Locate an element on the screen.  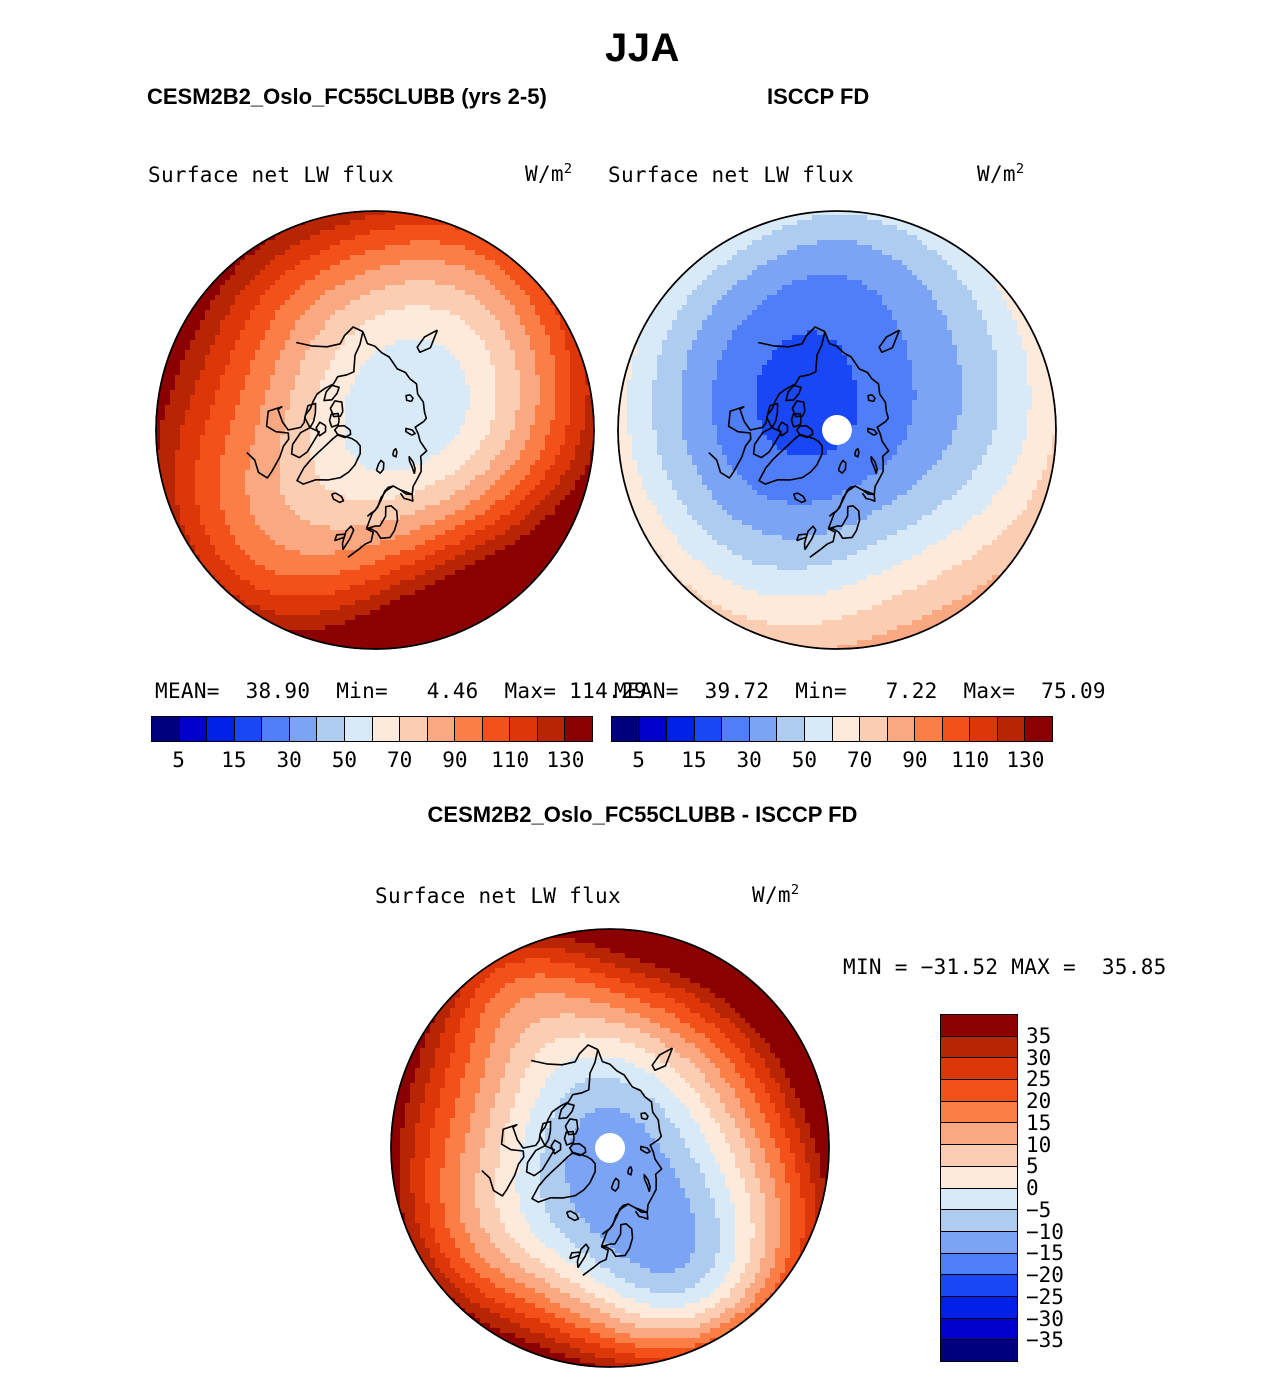
left-colorbar-labels: 5 15 30 50 70 90 110 130 is located at coordinates (372, 763).